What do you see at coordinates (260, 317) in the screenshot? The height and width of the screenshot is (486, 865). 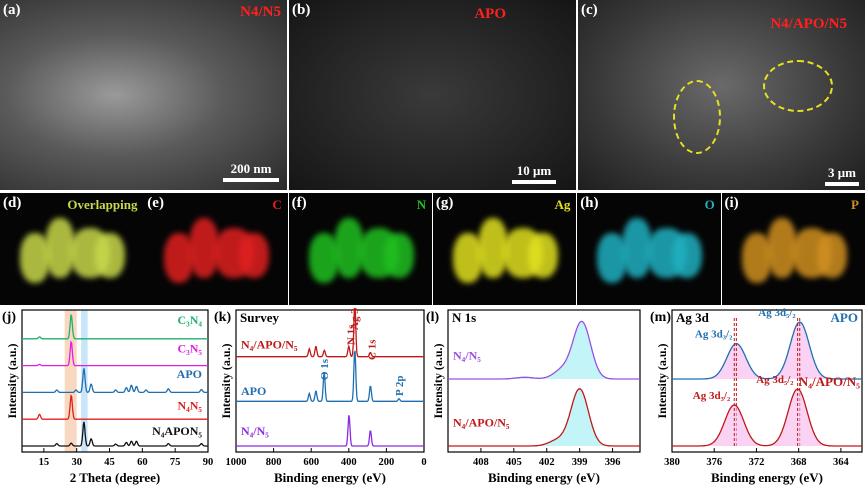 I see `chart-title: Survey` at bounding box center [260, 317].